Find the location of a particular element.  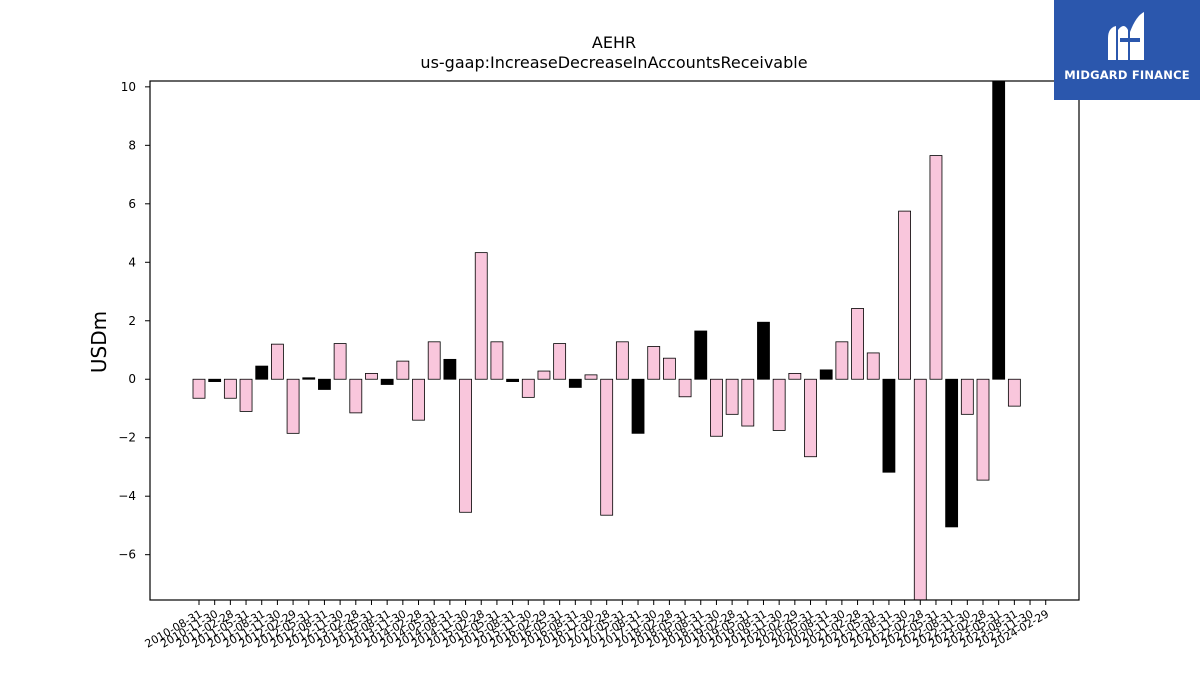

y-tick-label: 10 is located at coordinates (128, 87).